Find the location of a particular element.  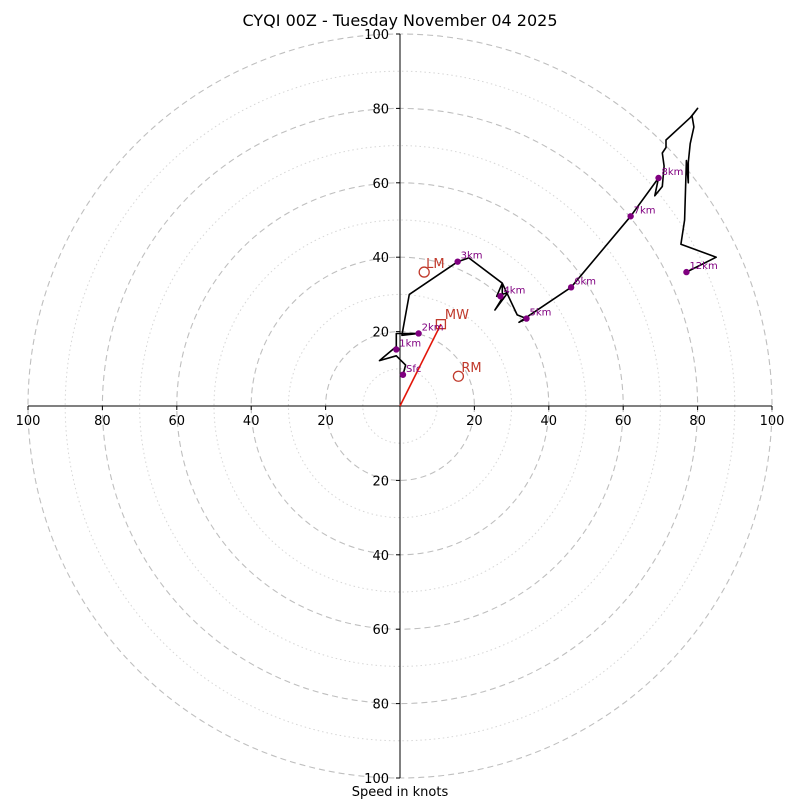

wind-trace is located at coordinates (548, 241).